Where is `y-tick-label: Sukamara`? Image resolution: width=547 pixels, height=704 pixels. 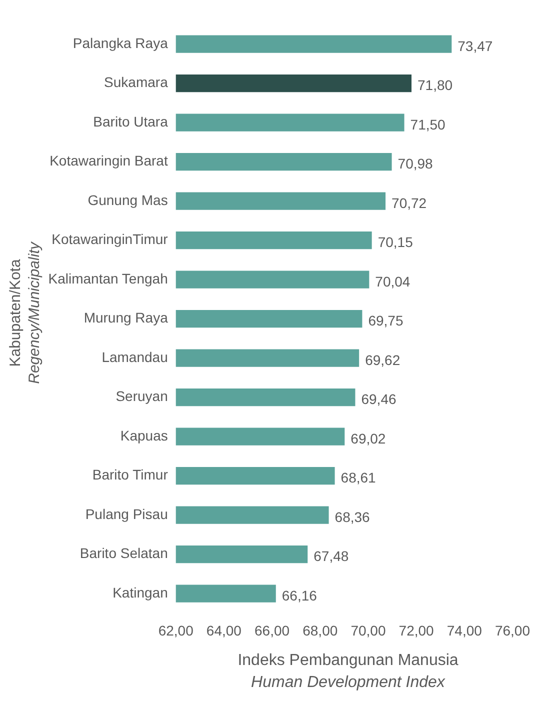
y-tick-label: Sukamara is located at coordinates (136, 82).